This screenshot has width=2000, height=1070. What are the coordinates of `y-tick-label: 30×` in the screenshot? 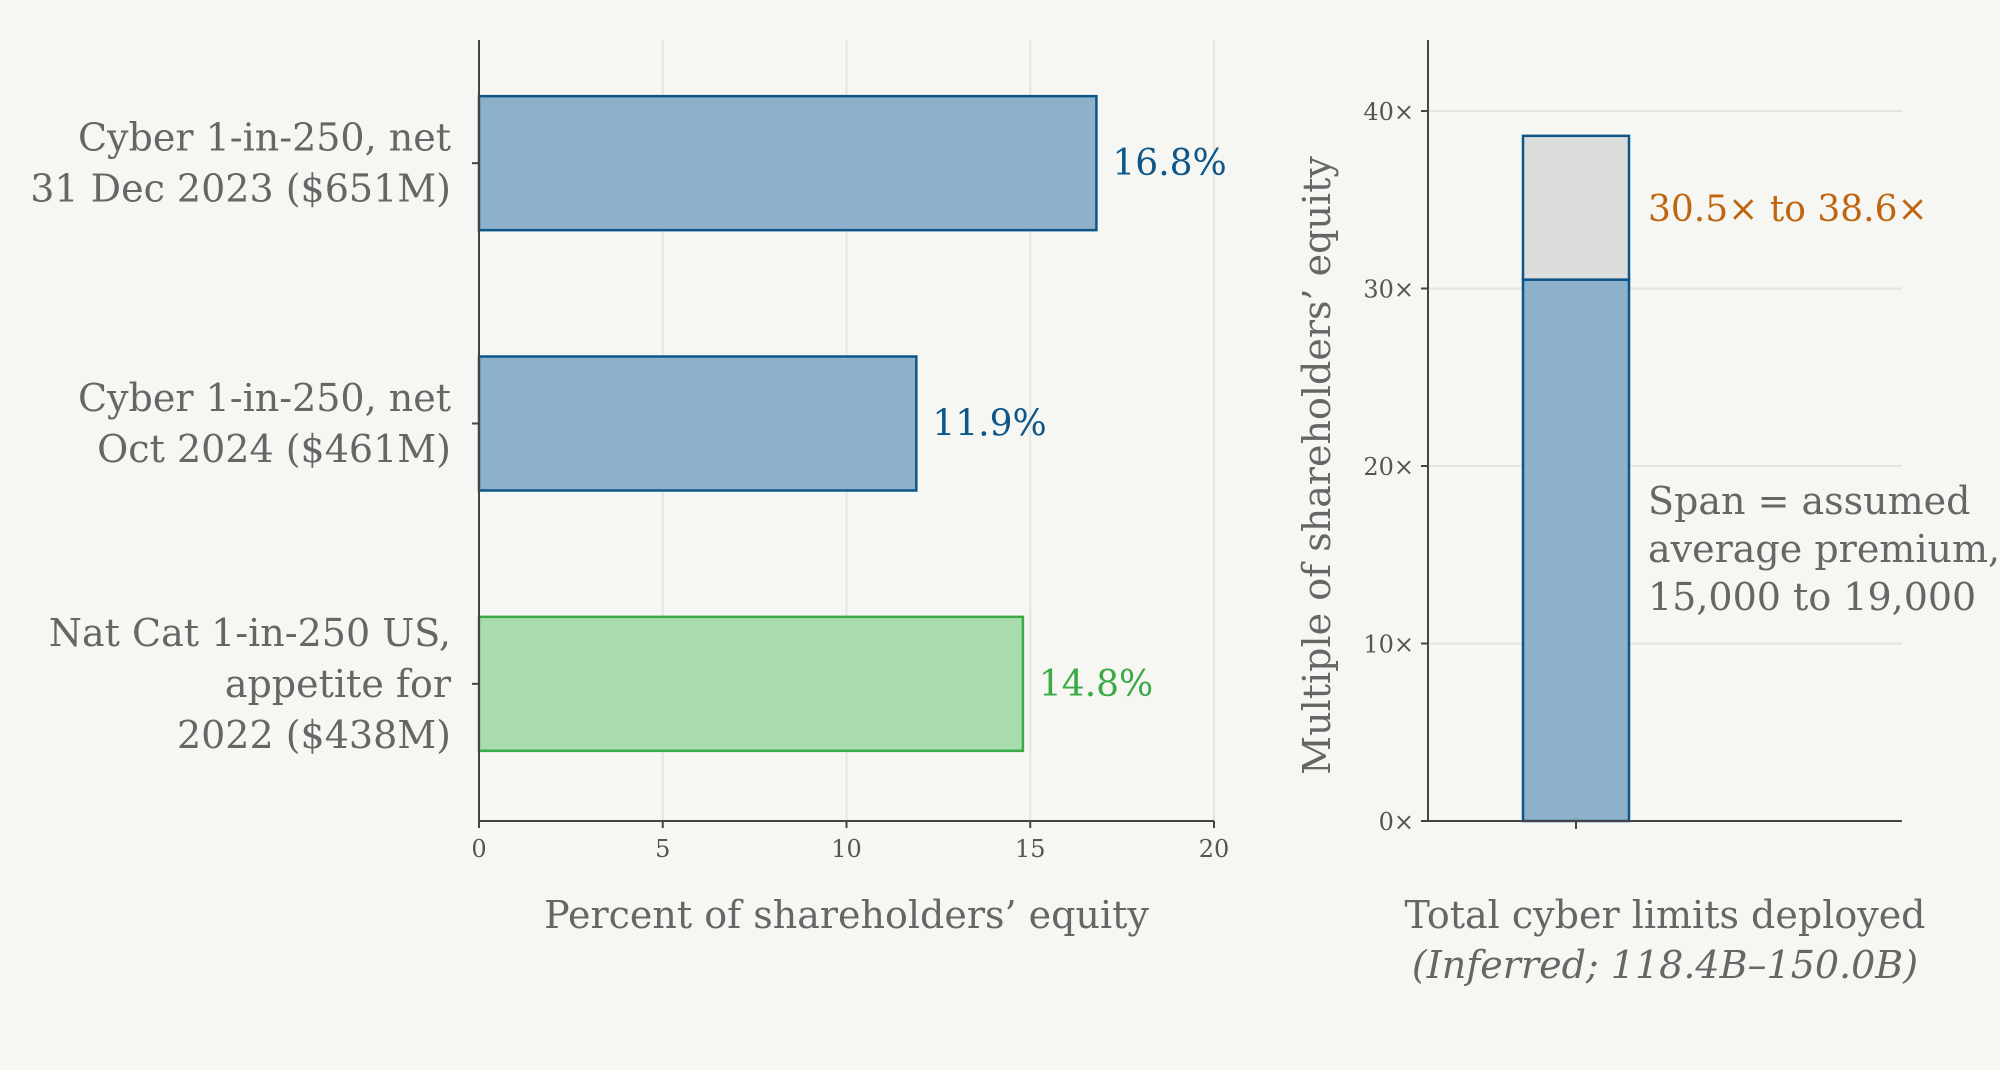 It's located at (1388, 290).